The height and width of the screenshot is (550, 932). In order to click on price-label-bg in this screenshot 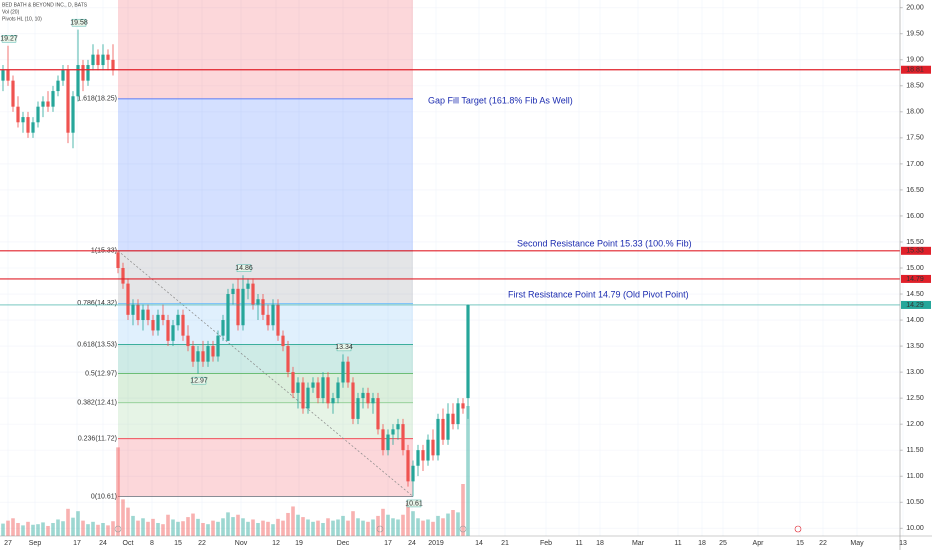, I will do `click(916, 278)`.